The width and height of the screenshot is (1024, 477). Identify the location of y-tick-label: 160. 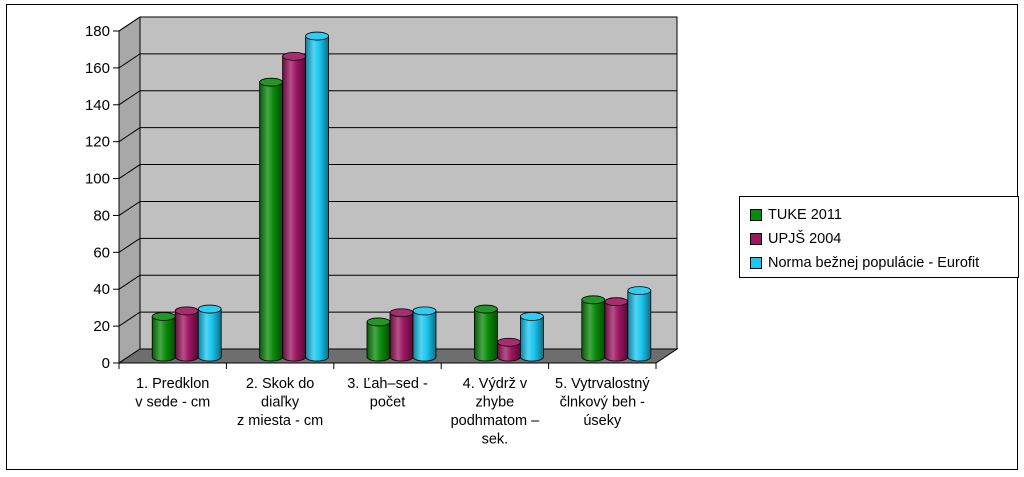
(97, 68).